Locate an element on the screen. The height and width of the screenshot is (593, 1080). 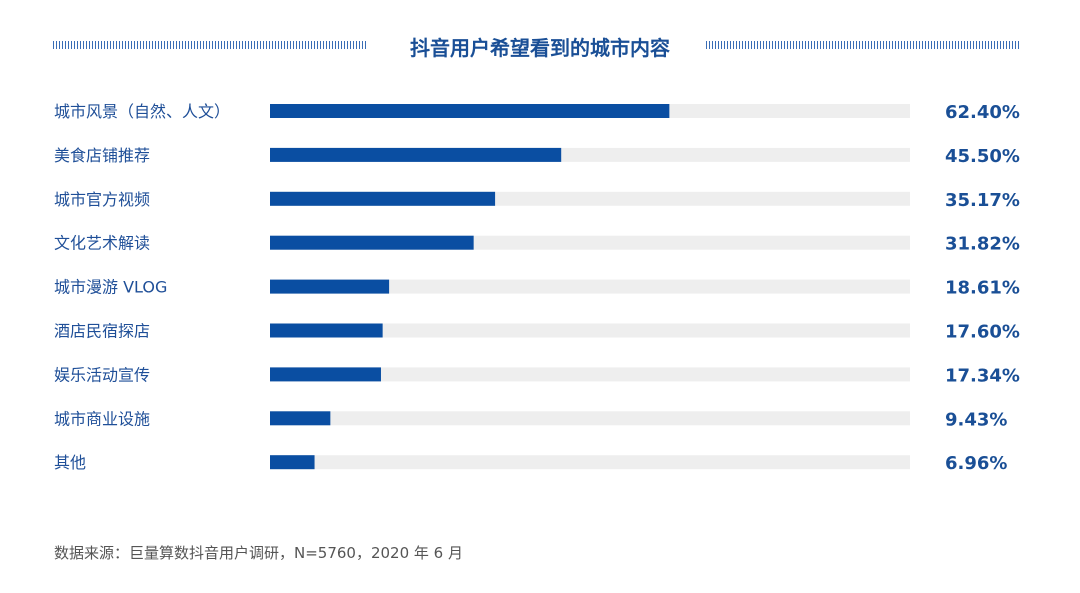
title-decoration-right is located at coordinates (863, 45).